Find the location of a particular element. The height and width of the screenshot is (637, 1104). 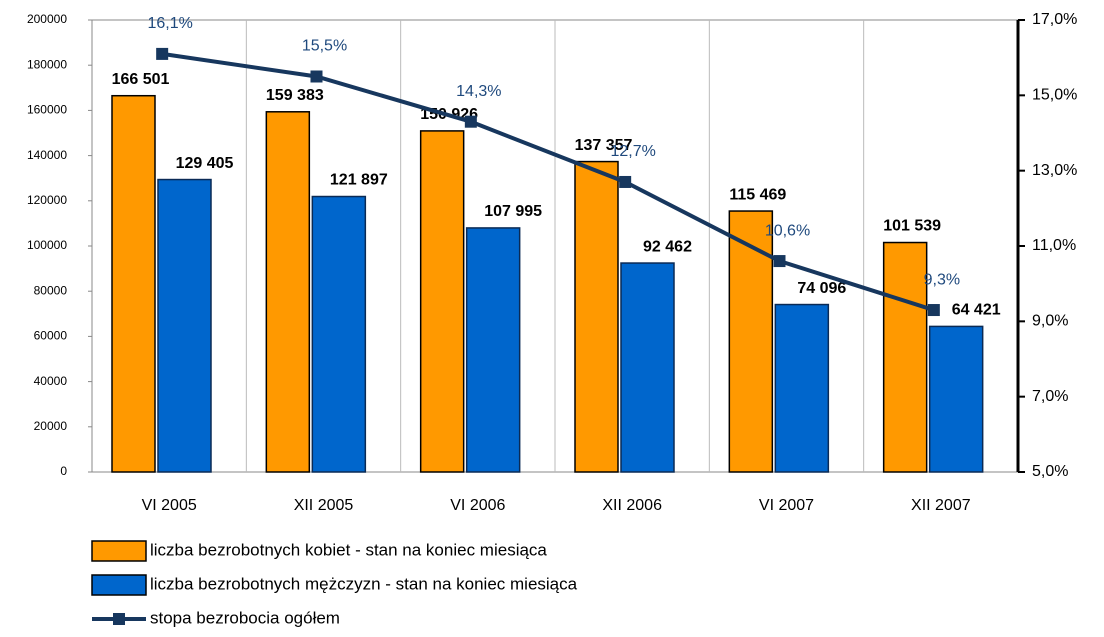

legend-label: stopa bezrobocia ogółem is located at coordinates (245, 617).